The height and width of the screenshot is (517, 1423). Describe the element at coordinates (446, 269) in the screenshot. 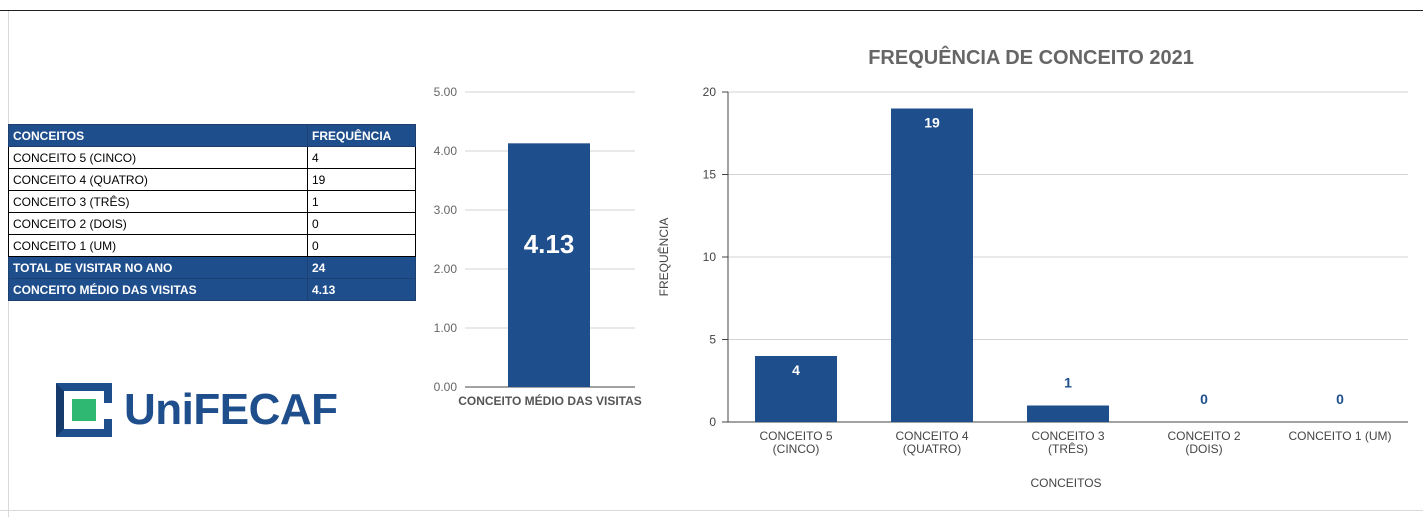

I see `y-tick-label: 2.00` at that location.